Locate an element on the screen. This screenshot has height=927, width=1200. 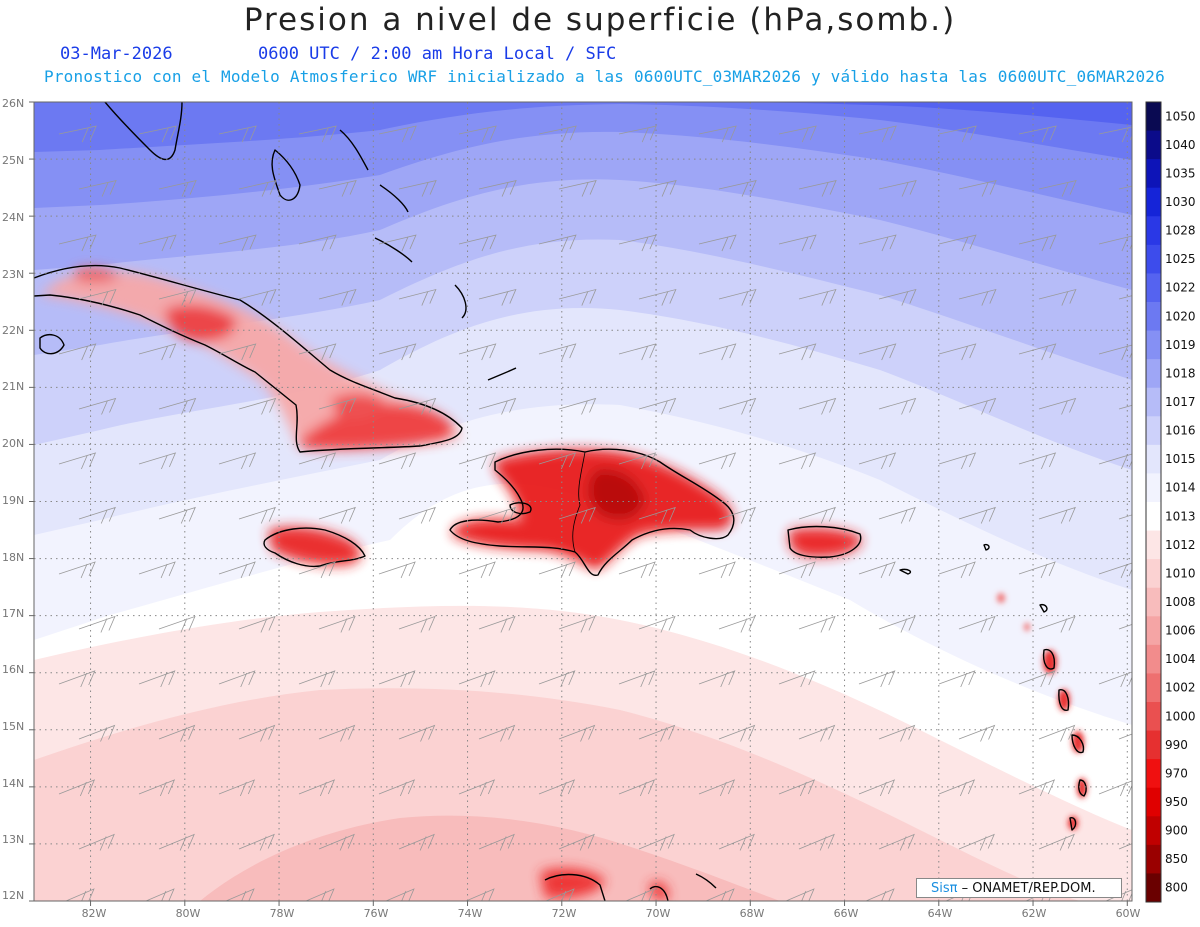
lon-label: 62W is located at coordinates (1034, 913).